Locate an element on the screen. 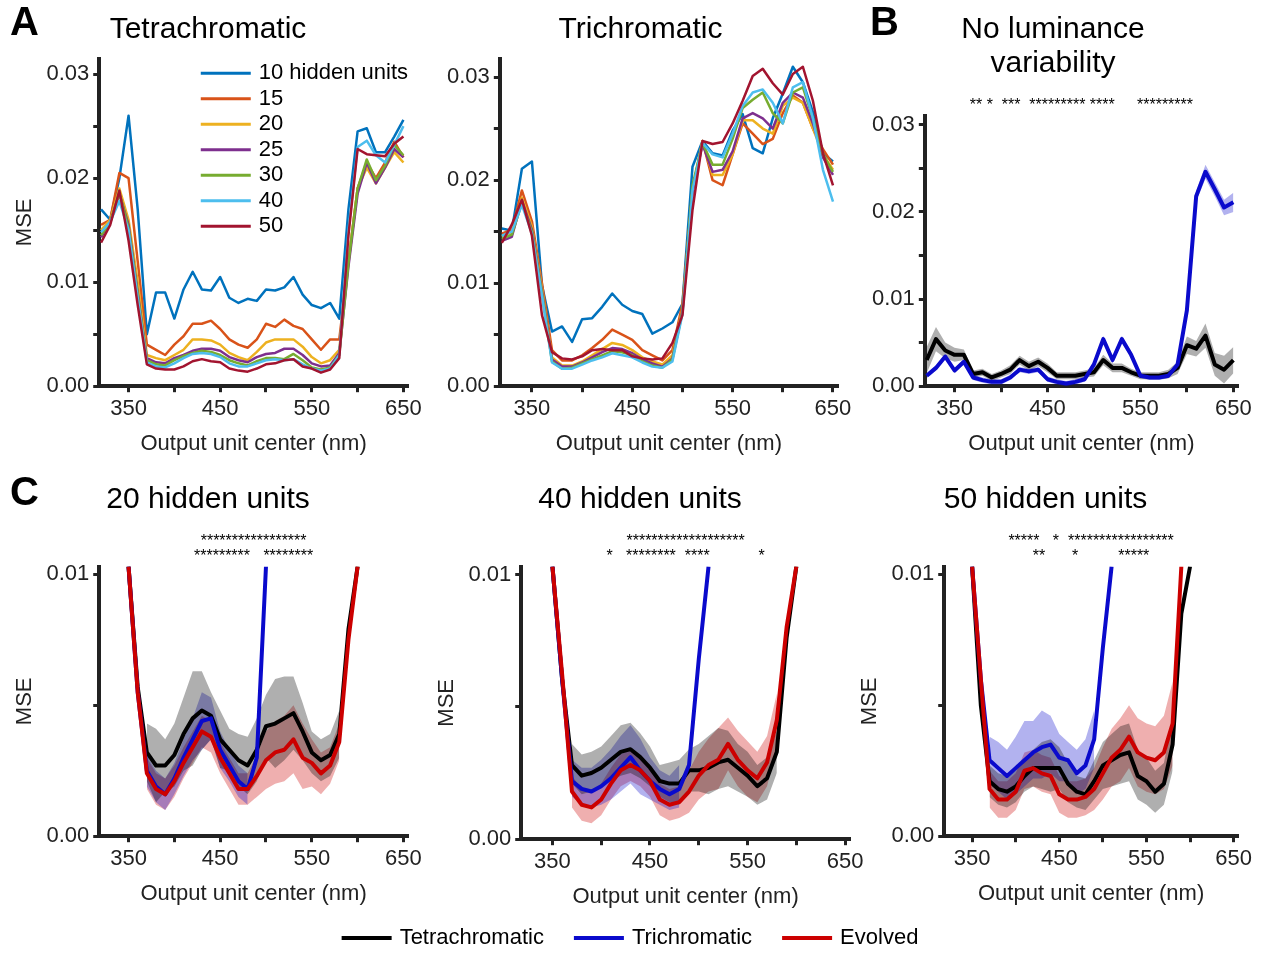 The image size is (1262, 956). legend-label: 30 is located at coordinates (271, 174).